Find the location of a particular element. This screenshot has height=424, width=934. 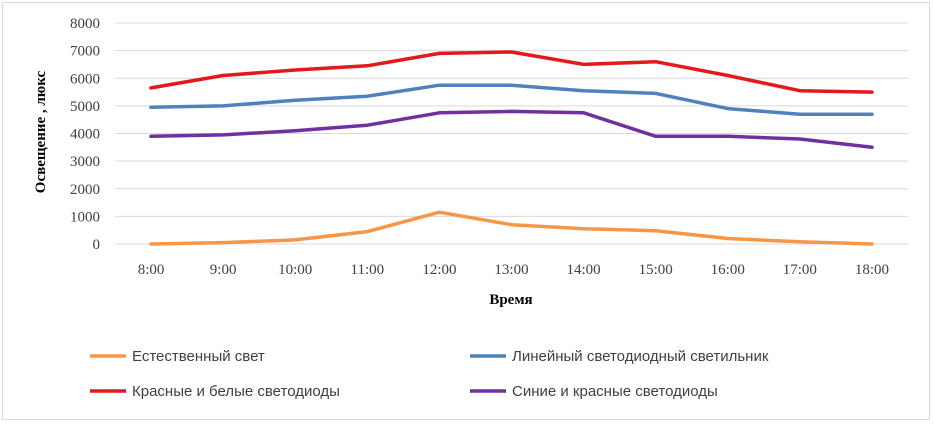

x-tick-label: 16:00 is located at coordinates (728, 270).